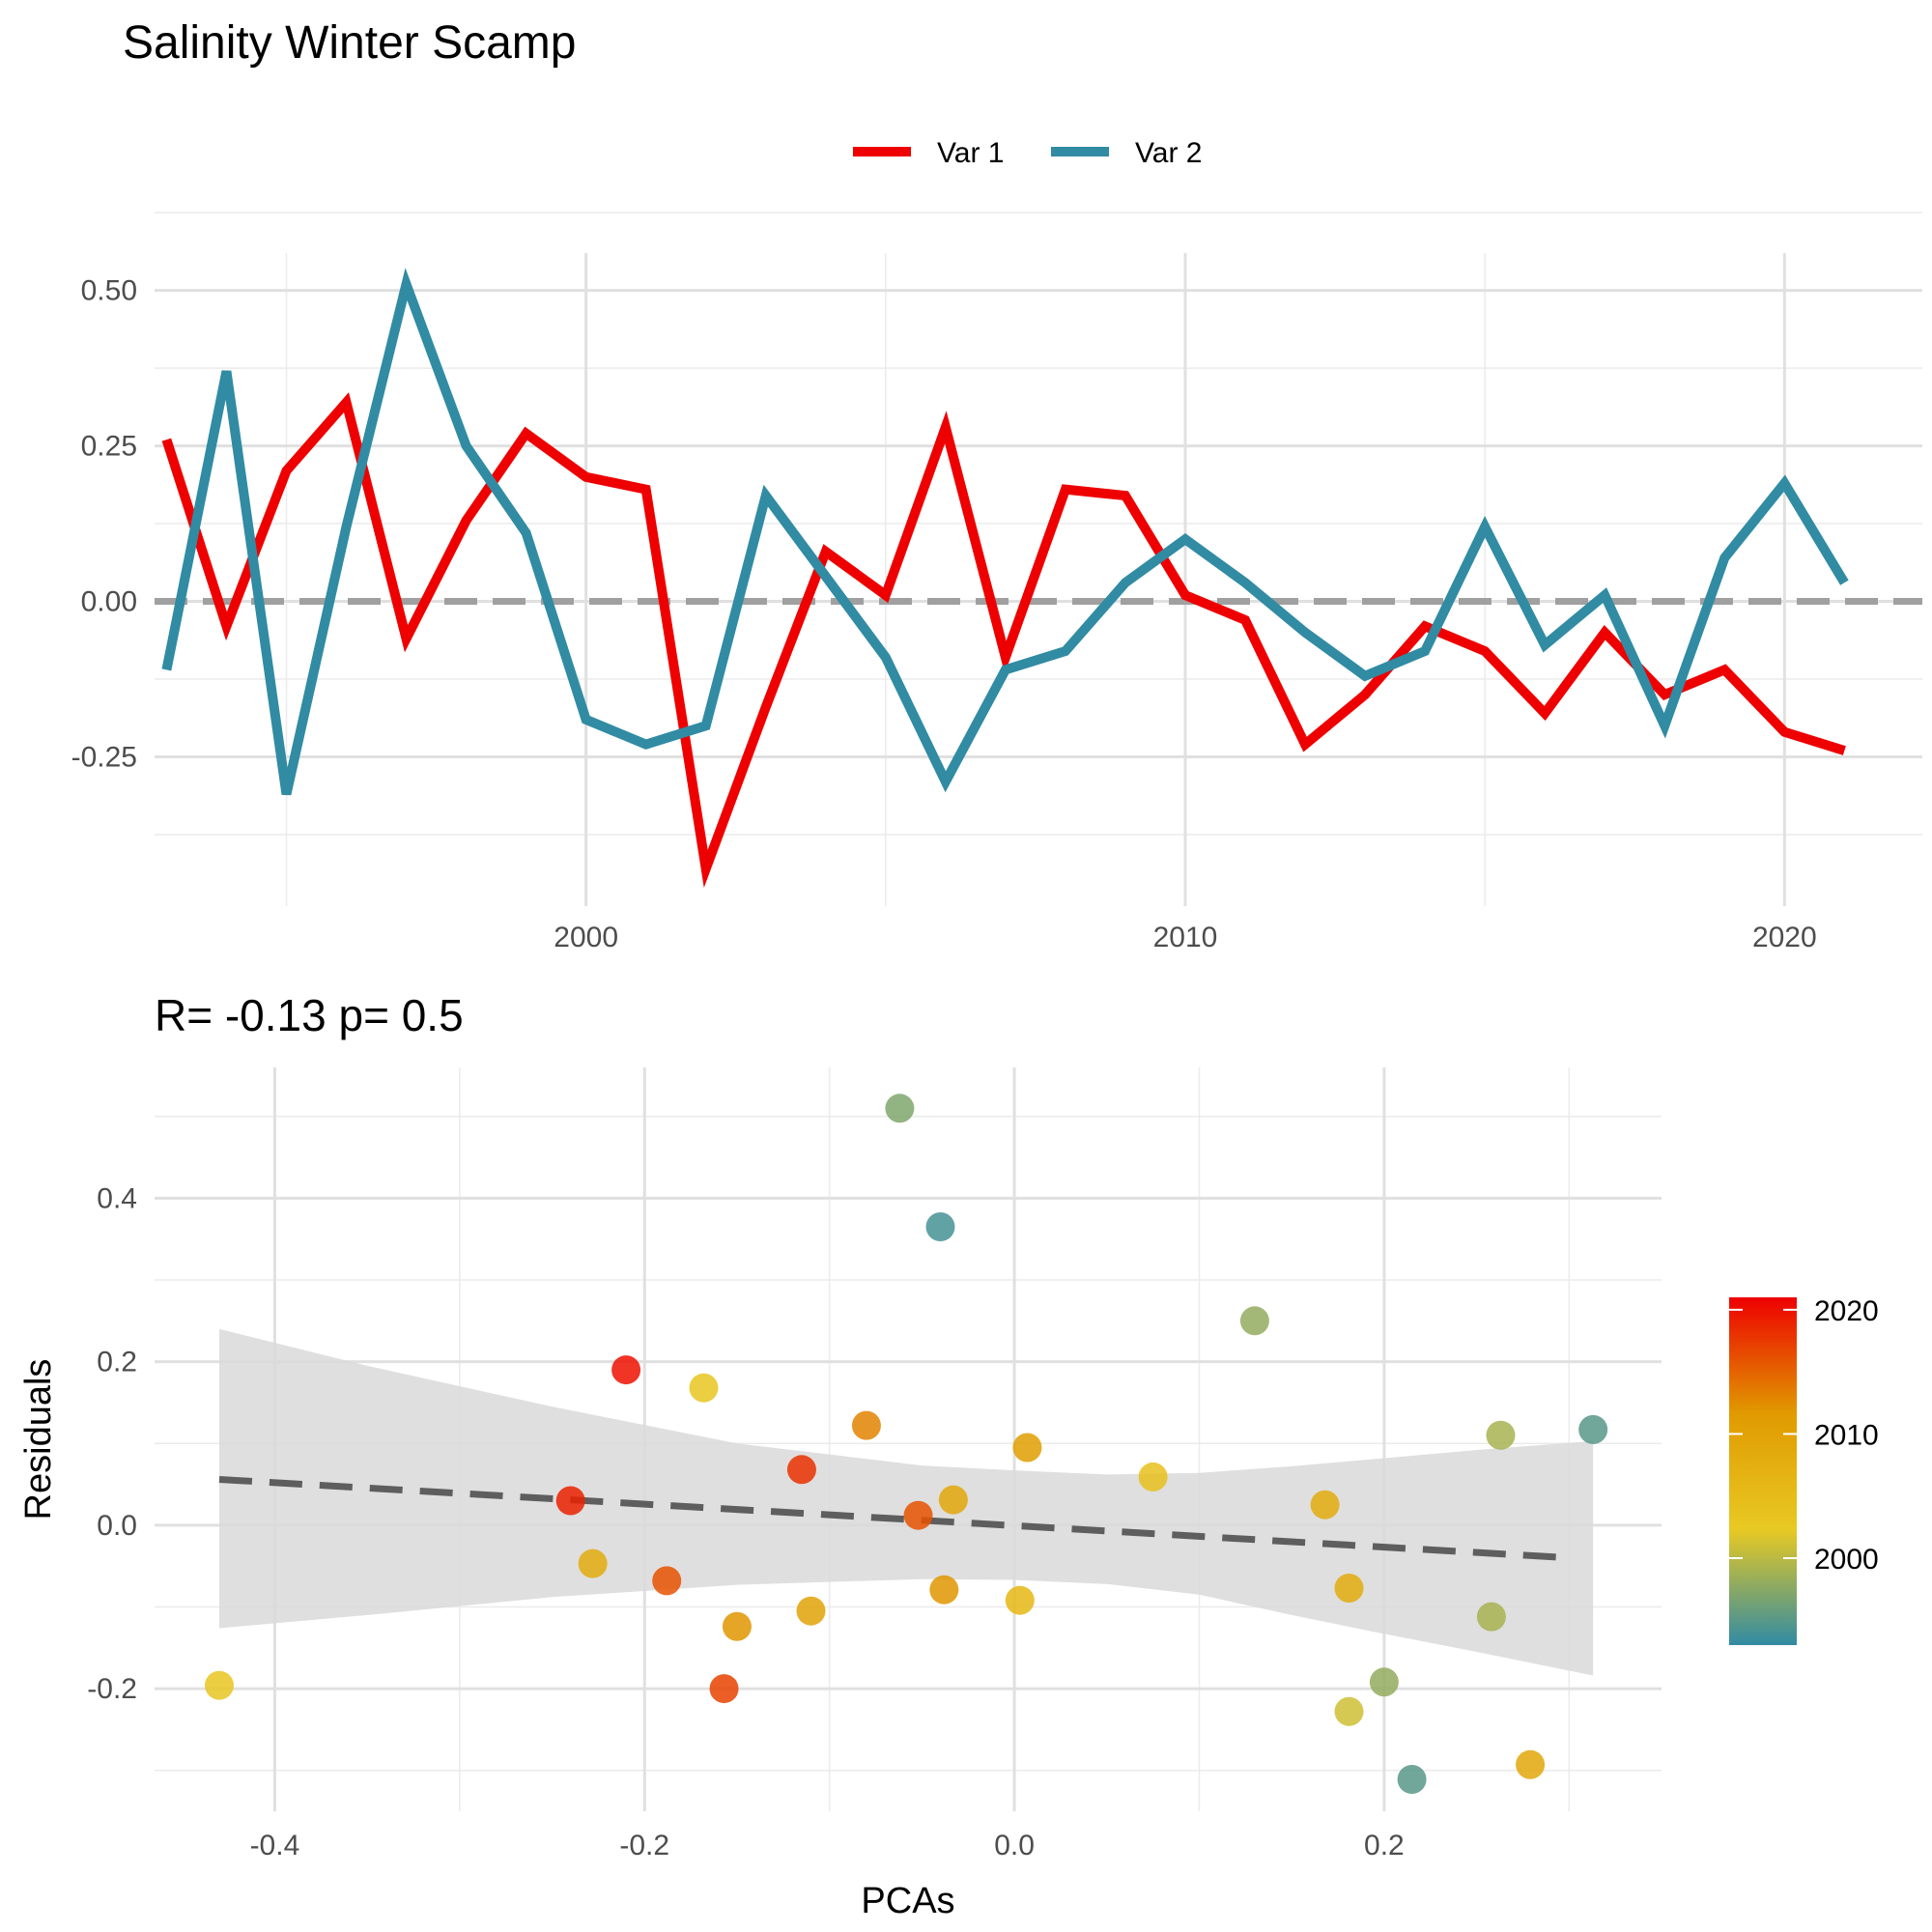  I want to click on confidence-band, so click(906, 1502).